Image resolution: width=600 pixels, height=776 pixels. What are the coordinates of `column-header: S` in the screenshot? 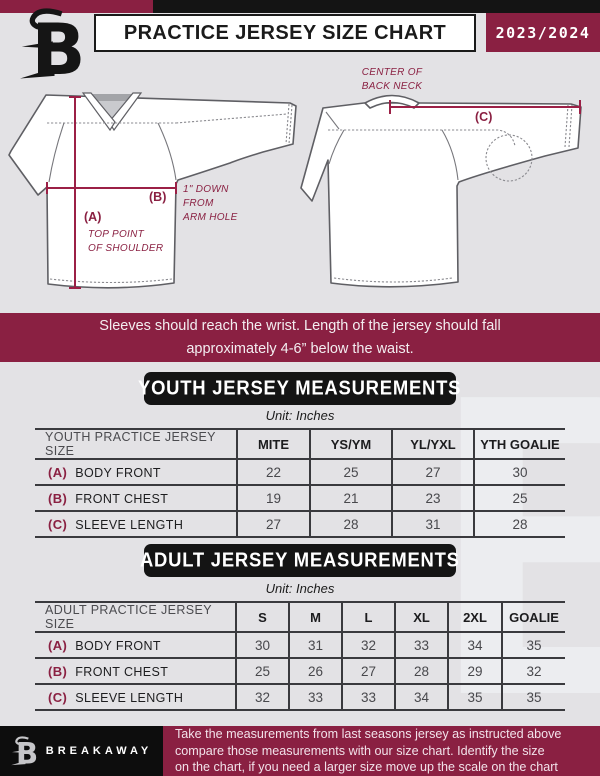 It's located at (262, 617).